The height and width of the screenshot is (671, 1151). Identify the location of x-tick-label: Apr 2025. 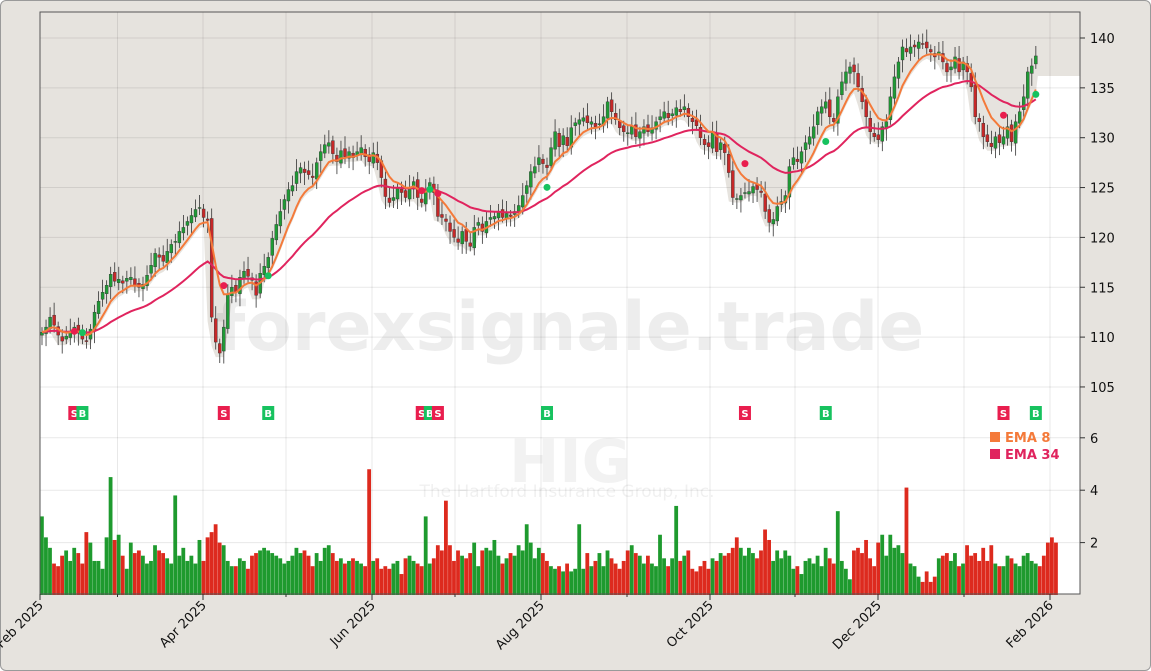
(183, 624).